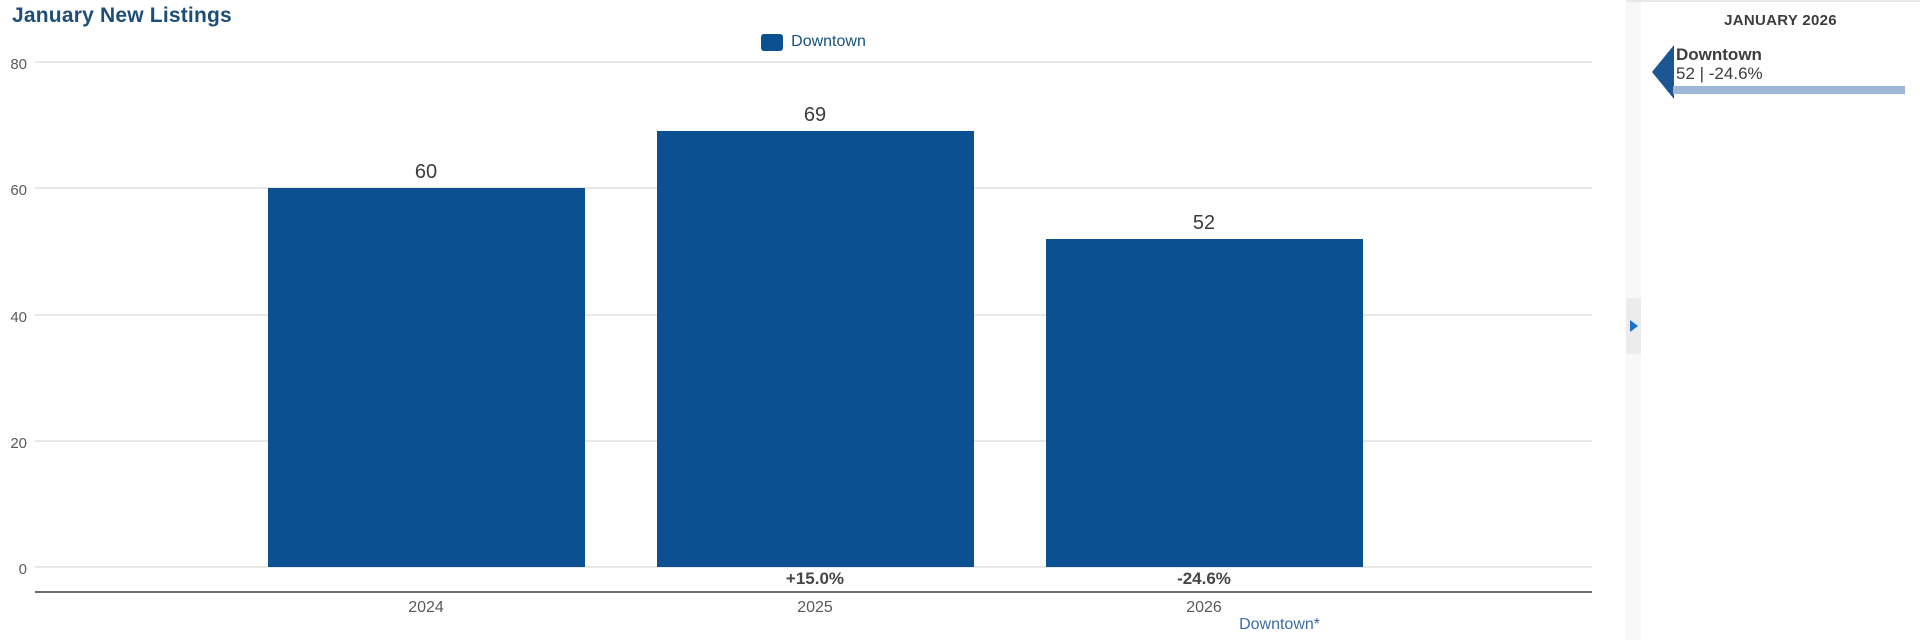 This screenshot has height=640, width=1920. What do you see at coordinates (1204, 403) in the screenshot?
I see `bar-2026` at bounding box center [1204, 403].